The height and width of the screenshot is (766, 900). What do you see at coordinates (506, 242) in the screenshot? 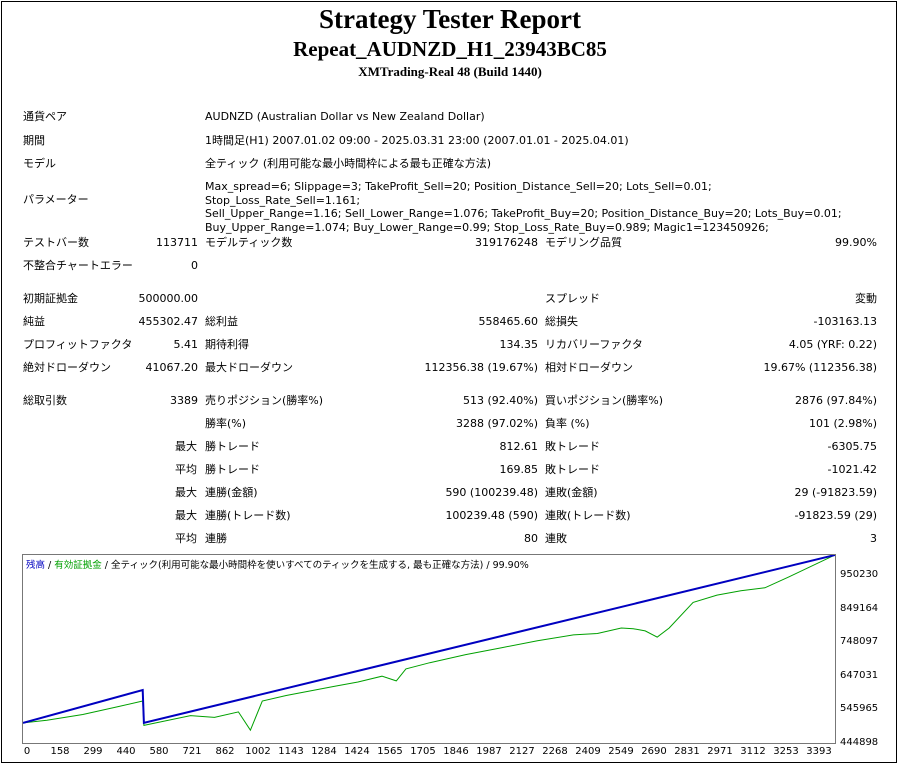
I see `ticks-value: 319176248` at bounding box center [506, 242].